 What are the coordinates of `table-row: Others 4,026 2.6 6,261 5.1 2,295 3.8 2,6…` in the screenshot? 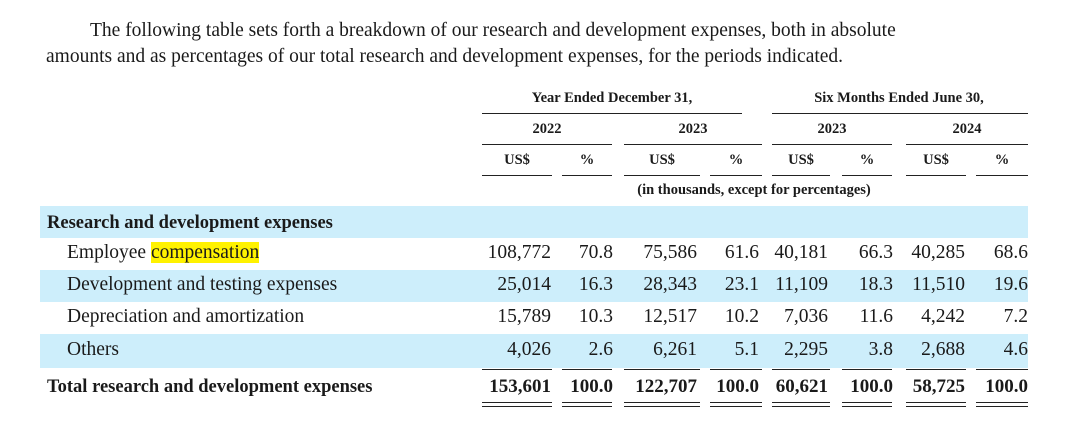 It's located at (534, 351).